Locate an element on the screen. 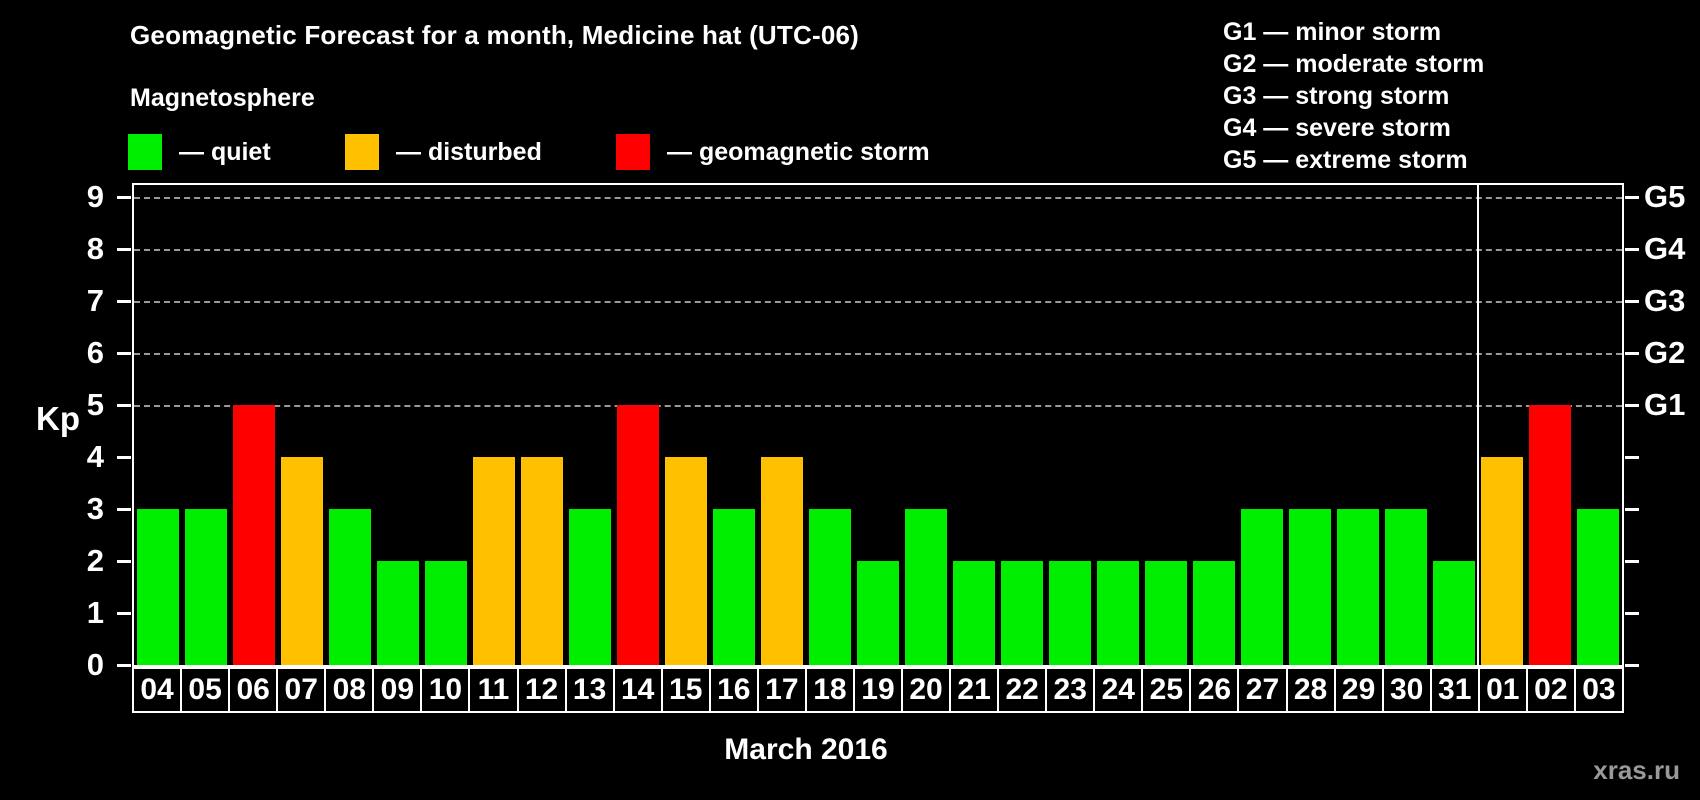 The height and width of the screenshot is (800, 1700). legend-swatch-disturbed is located at coordinates (362, 152).